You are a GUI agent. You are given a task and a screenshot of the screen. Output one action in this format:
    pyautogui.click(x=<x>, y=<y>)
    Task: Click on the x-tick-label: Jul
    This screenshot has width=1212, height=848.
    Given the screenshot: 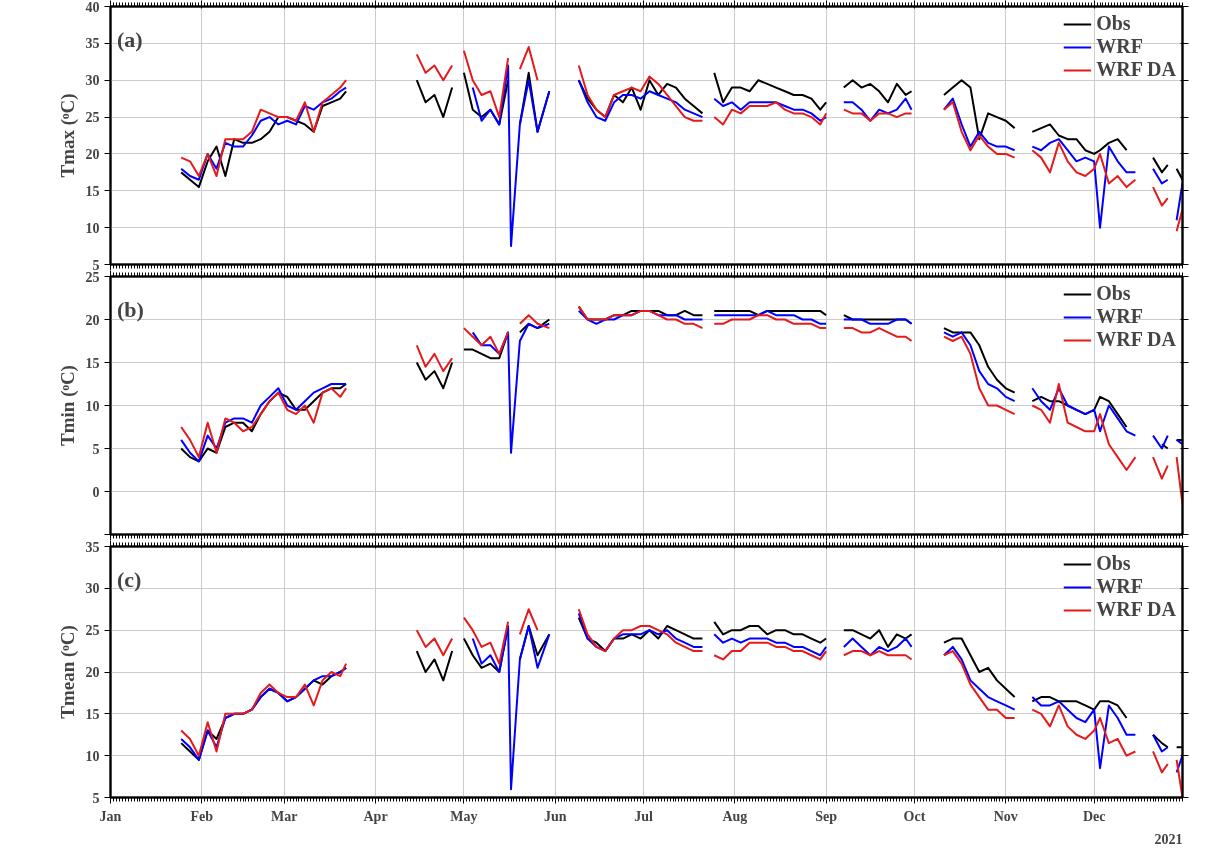 What is the action you would take?
    pyautogui.click(x=643, y=816)
    